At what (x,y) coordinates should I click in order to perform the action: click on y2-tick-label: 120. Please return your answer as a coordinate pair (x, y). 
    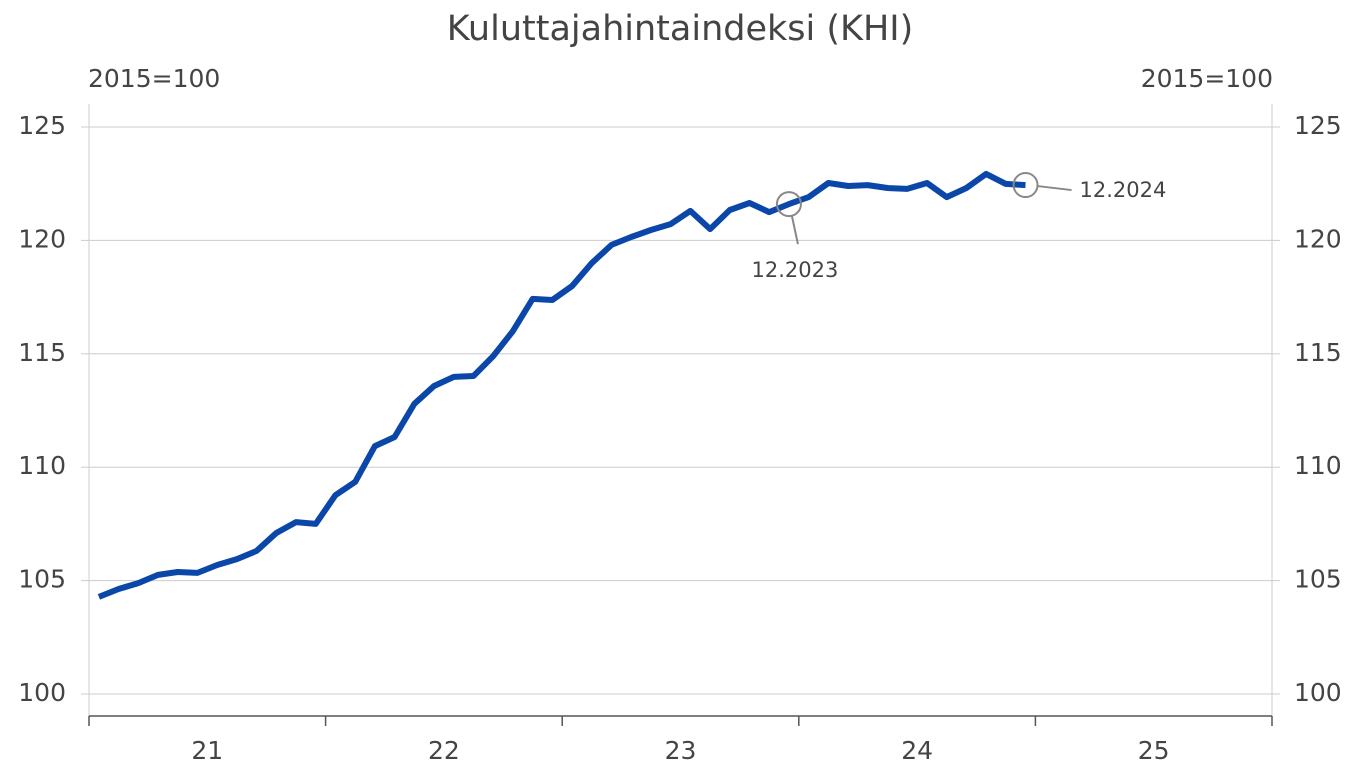
    Looking at the image, I should click on (1318, 238).